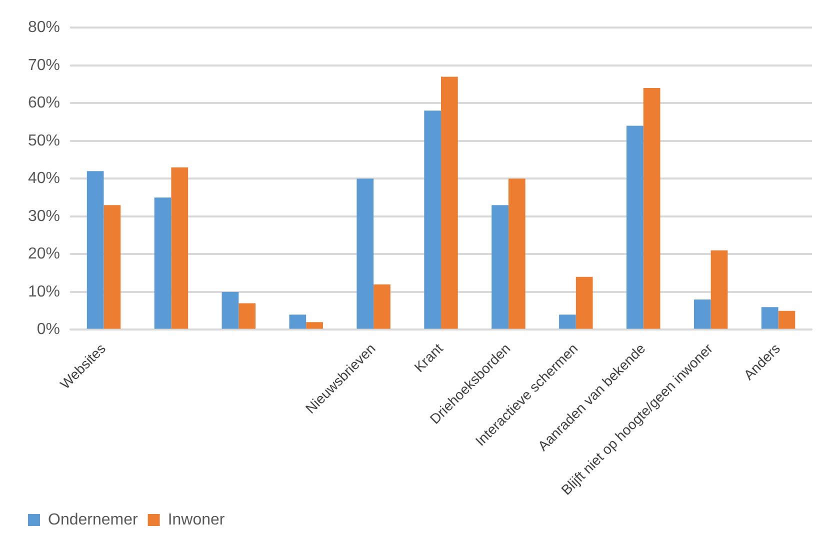 The width and height of the screenshot is (830, 546). Describe the element at coordinates (44, 216) in the screenshot. I see `y-tick-label: 30%` at that location.